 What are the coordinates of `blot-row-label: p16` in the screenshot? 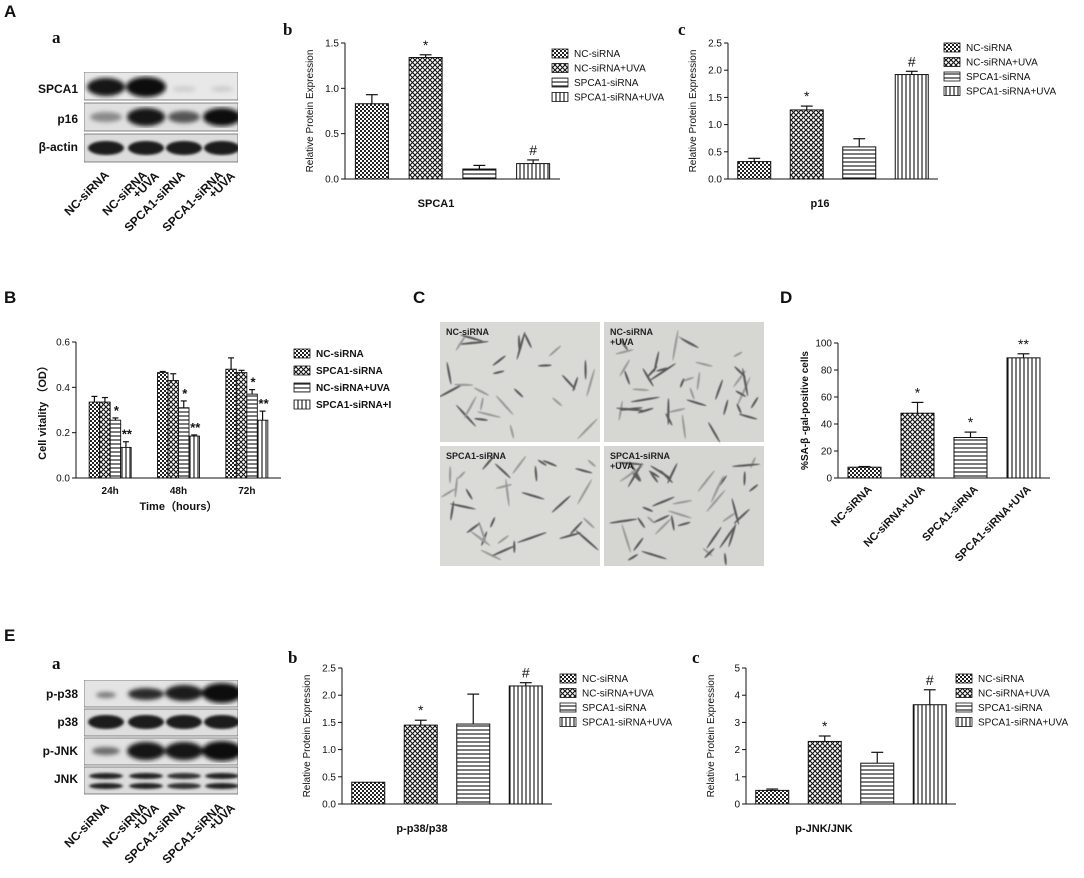 It's located at (67, 119).